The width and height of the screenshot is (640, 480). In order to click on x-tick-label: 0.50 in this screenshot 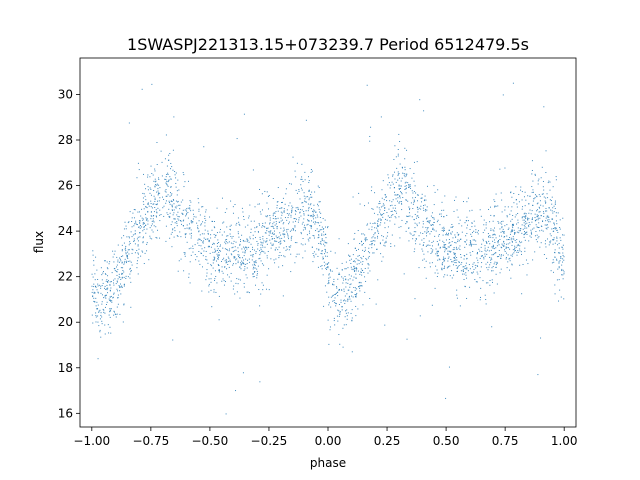, I will do `click(446, 441)`.